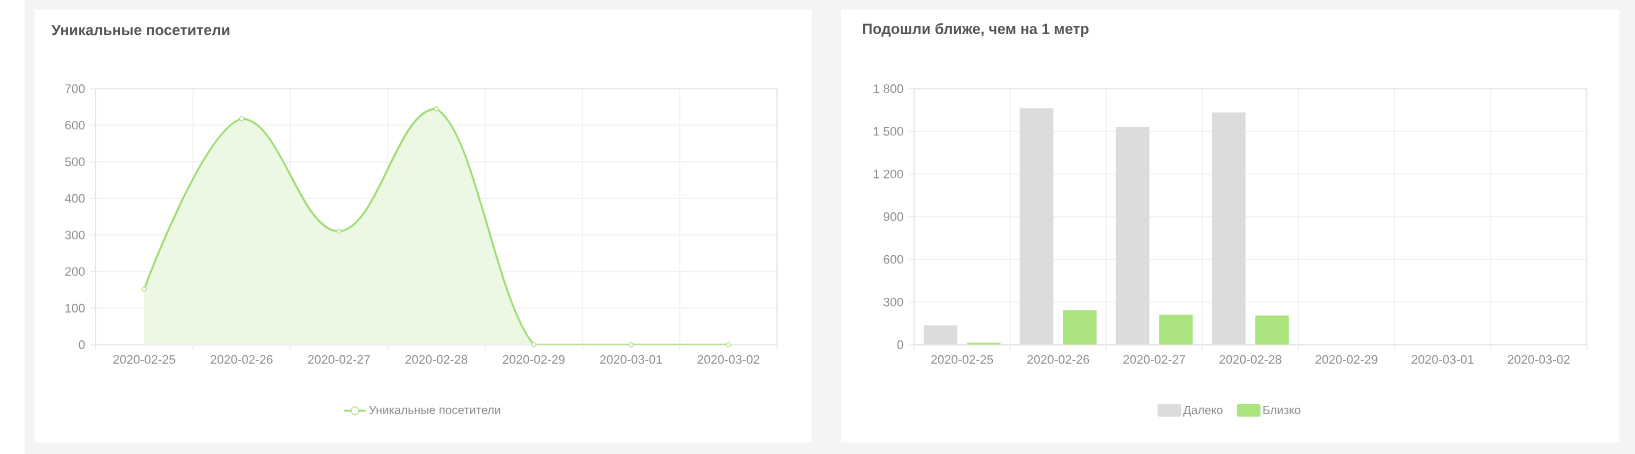  What do you see at coordinates (1203, 411) in the screenshot?
I see `legend-label: Далеко` at bounding box center [1203, 411].